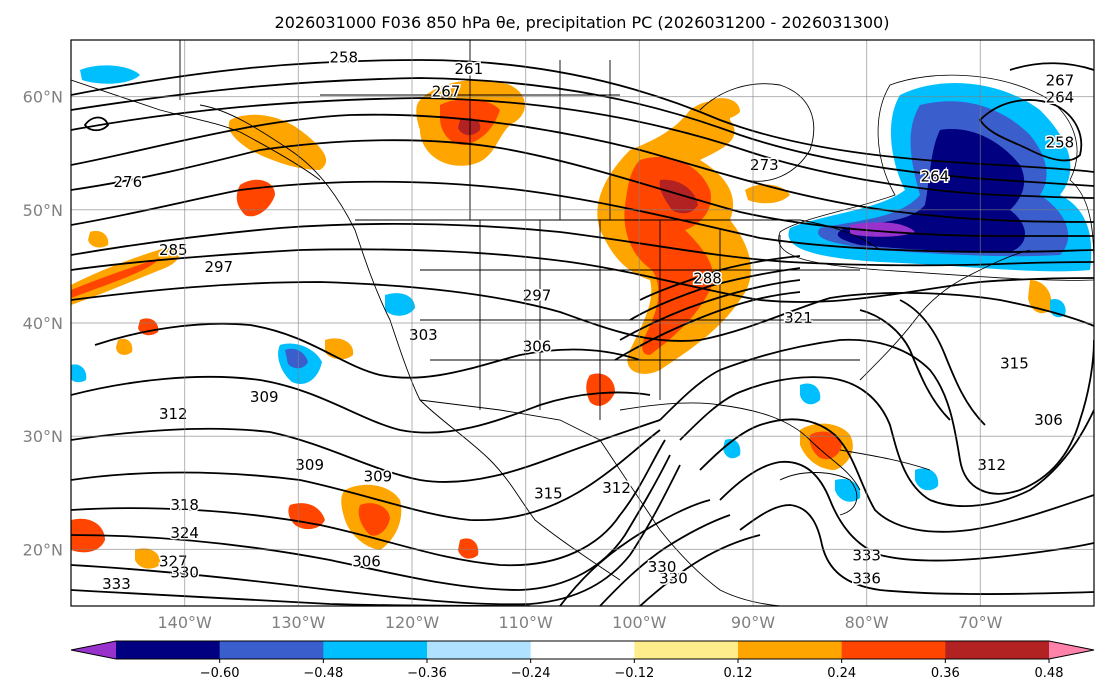 This screenshot has width=1105, height=700. I want to click on positive-anomaly-gulf-red, so click(825, 445).